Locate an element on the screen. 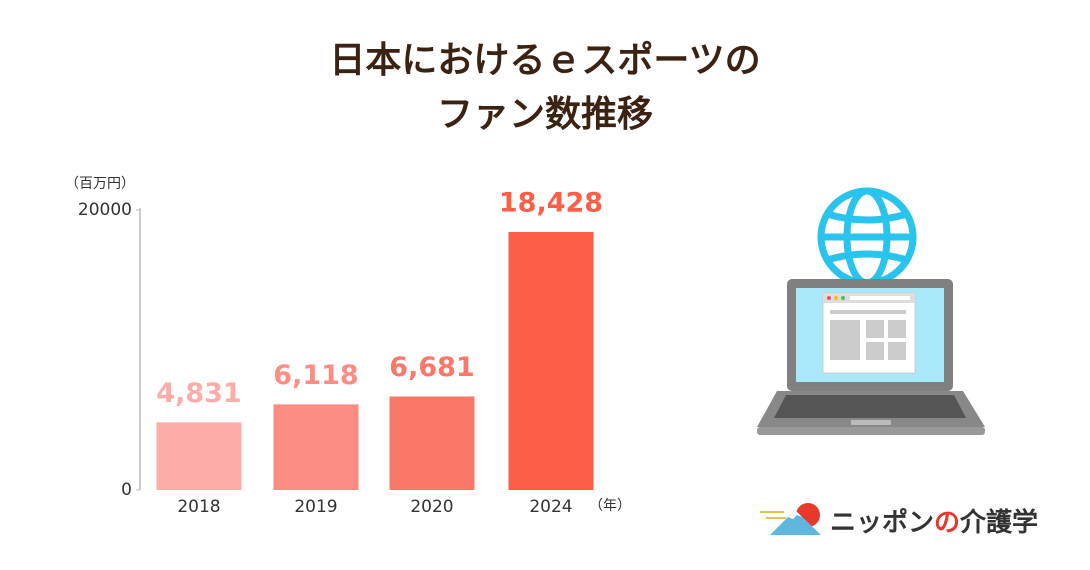  value-label: 6,118 is located at coordinates (315, 375).